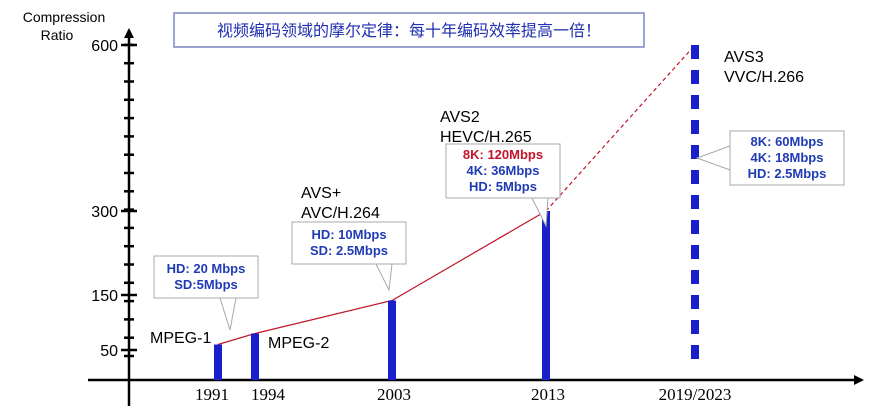 This screenshot has height=407, width=876. I want to click on bar-2003, so click(392, 340).